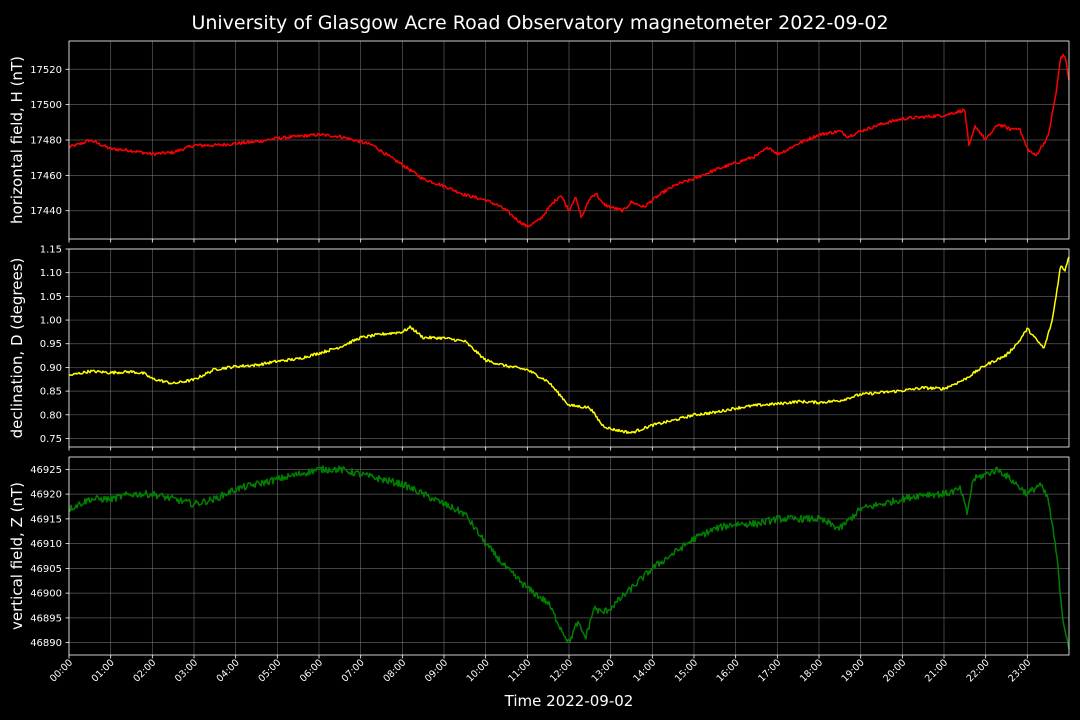 The height and width of the screenshot is (720, 1080). I want to click on y-tick-label: 46890, so click(46, 643).